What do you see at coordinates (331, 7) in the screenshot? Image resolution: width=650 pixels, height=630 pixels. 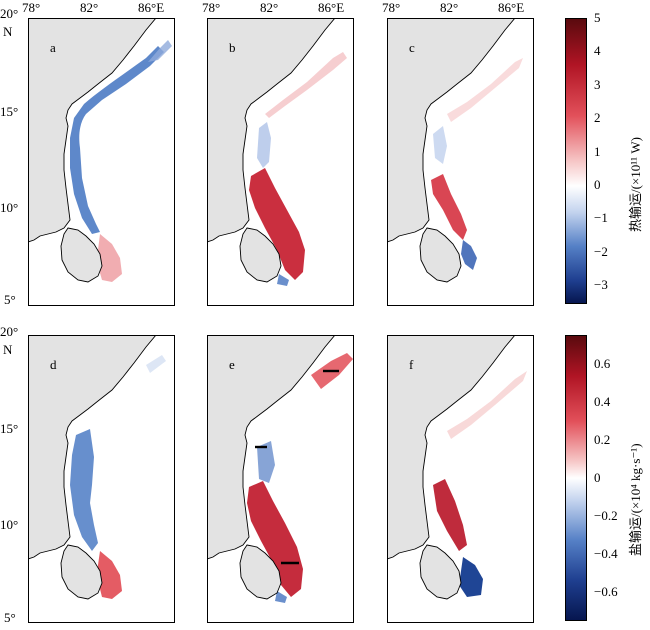 I see `lon-tick-b-86: 86°E` at bounding box center [331, 7].